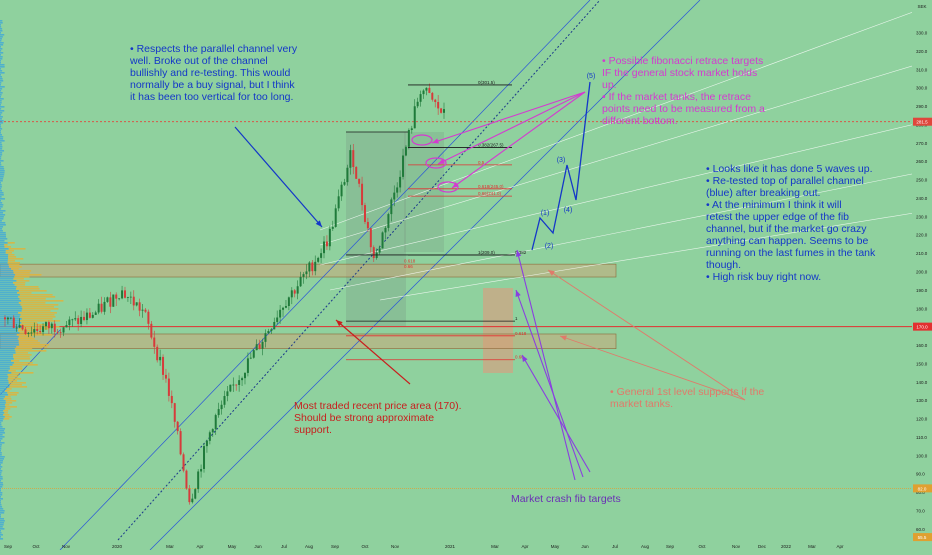 Image resolution: width=932 pixels, height=555 pixels. I want to click on x-tick-label: Sep, so click(335, 546).